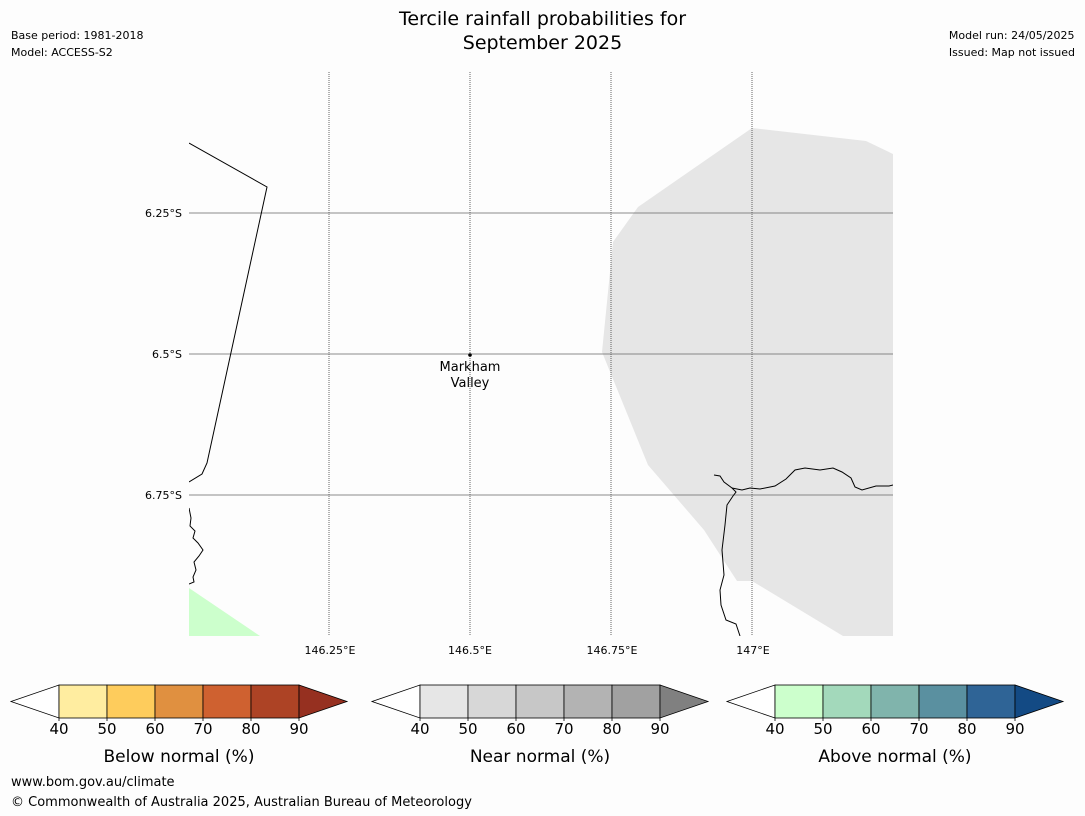 The image size is (1085, 816). I want to click on lat-label: 6.75°S, so click(163, 495).